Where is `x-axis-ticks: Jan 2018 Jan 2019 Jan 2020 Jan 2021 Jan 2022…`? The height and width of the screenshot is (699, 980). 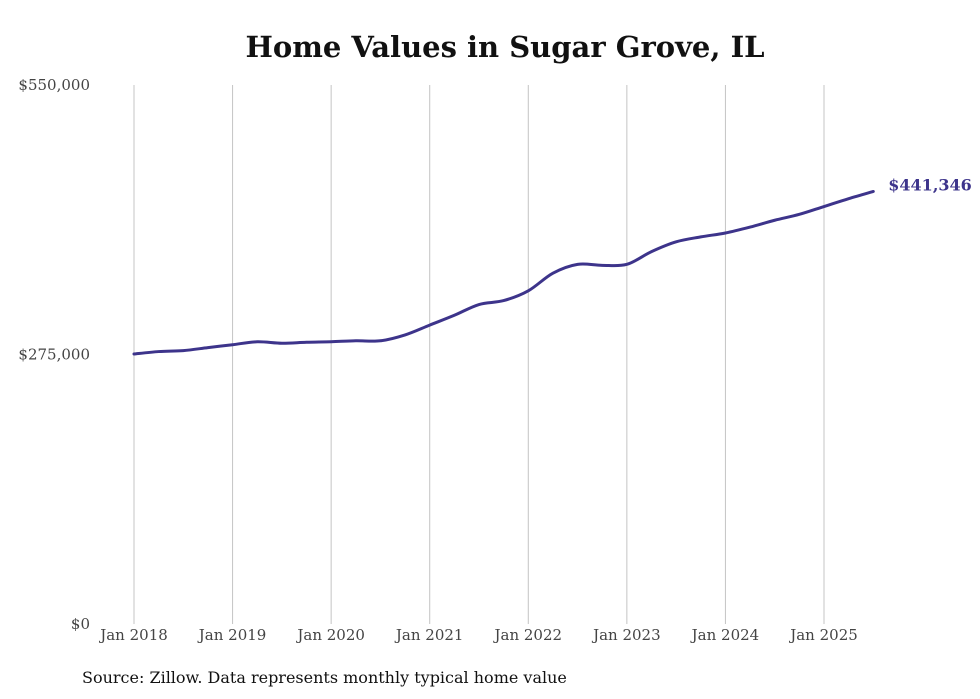 x-axis-ticks: Jan 2018 Jan 2019 Jan 2020 Jan 2021 Jan 2022… is located at coordinates (478, 635).